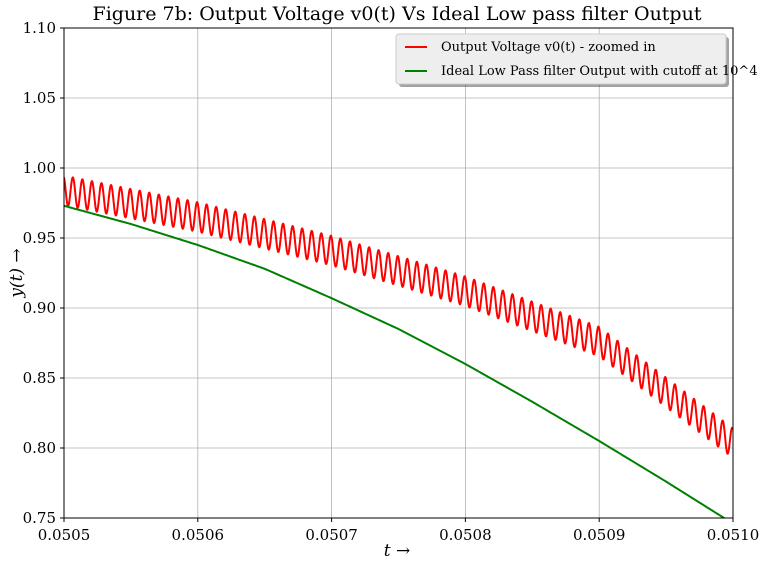  What do you see at coordinates (39, 238) in the screenshot?
I see `y-tick-label: 0.95` at bounding box center [39, 238].